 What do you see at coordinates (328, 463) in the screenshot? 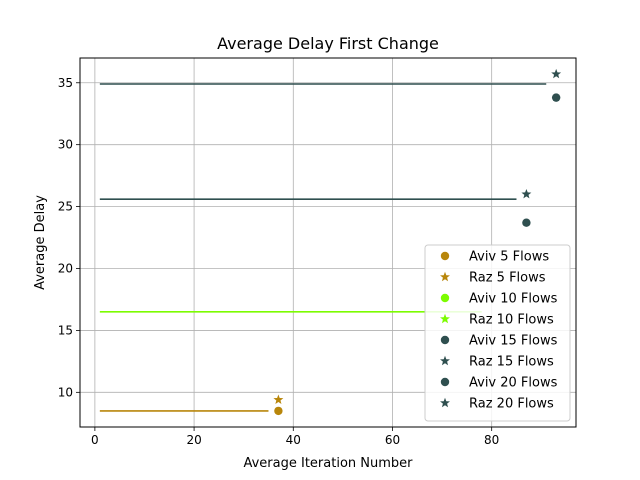
I see `x-axis-label: Average Iteration Number` at bounding box center [328, 463].